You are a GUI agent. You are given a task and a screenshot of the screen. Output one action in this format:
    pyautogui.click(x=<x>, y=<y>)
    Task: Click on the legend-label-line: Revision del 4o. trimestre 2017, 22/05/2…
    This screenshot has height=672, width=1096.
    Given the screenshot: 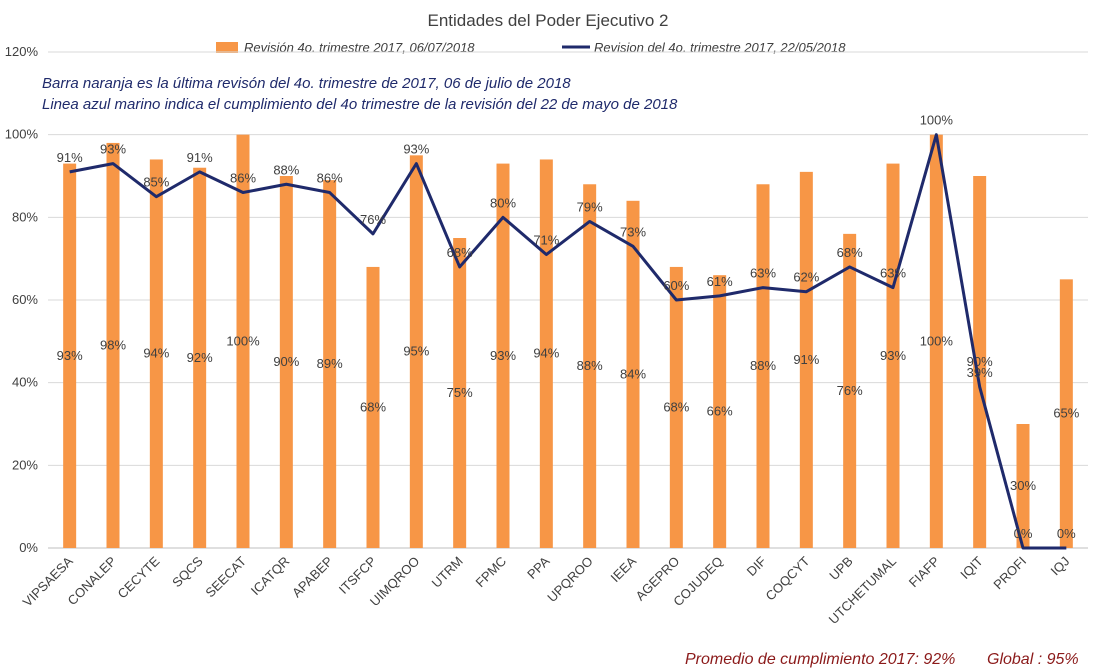 What is the action you would take?
    pyautogui.click(x=720, y=47)
    